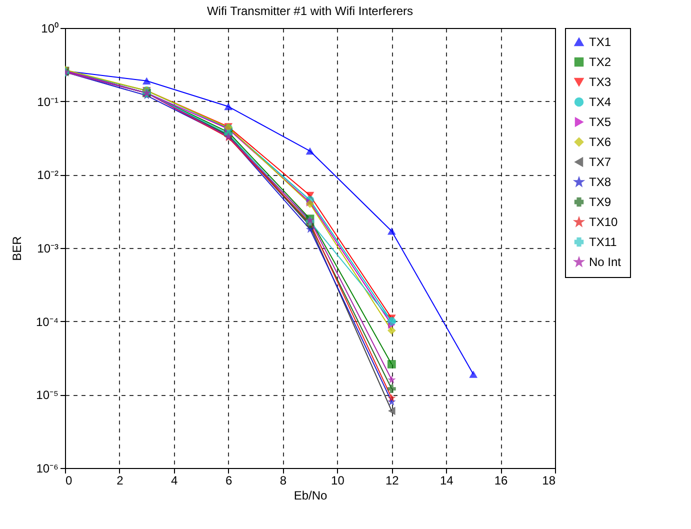 The width and height of the screenshot is (691, 529). What do you see at coordinates (47, 469) in the screenshot?
I see `y-tick-label: 10⁻⁶` at bounding box center [47, 469].